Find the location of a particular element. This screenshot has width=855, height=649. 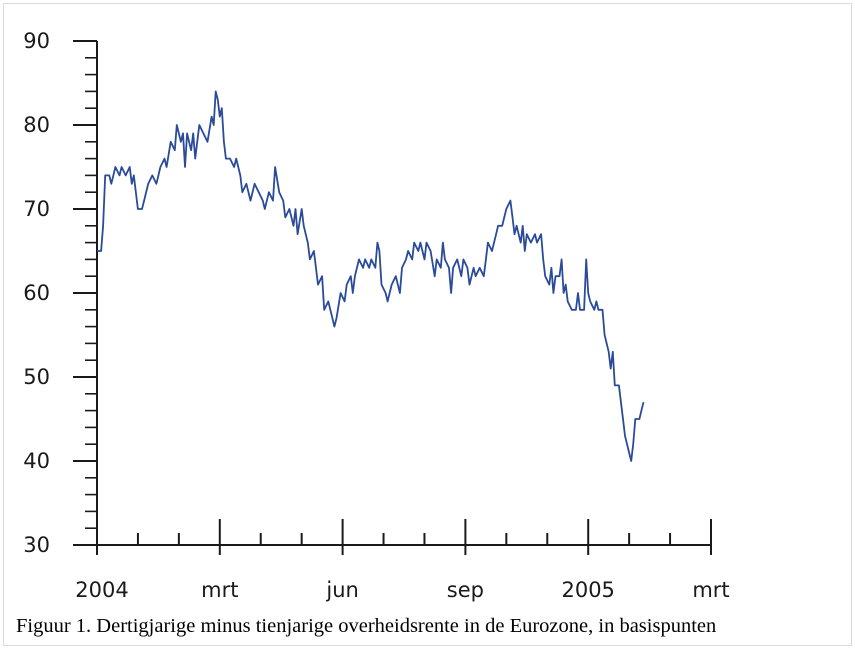

y-tick-label: 40 is located at coordinates (36, 461).